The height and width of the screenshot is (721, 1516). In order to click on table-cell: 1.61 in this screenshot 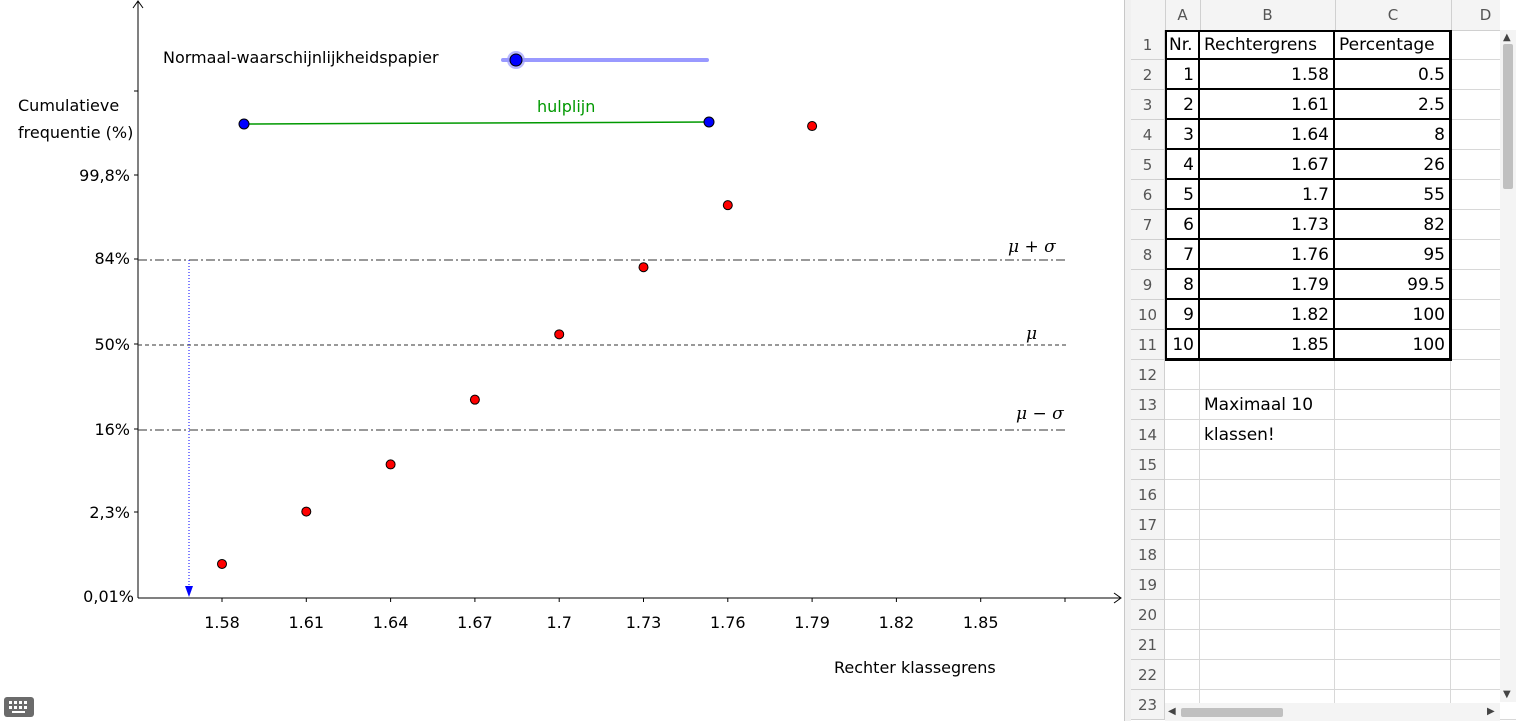, I will do `click(1267, 105)`.